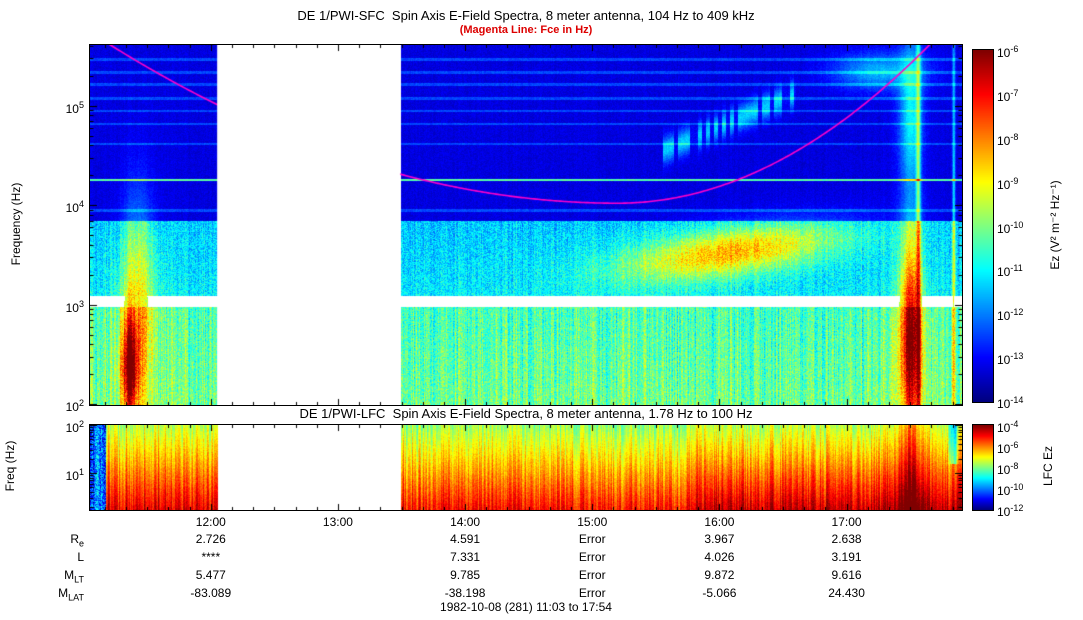 The width and height of the screenshot is (1083, 620). I want to click on sfc-colorbar-tick-label: 10⁻⁸, so click(1008, 139).